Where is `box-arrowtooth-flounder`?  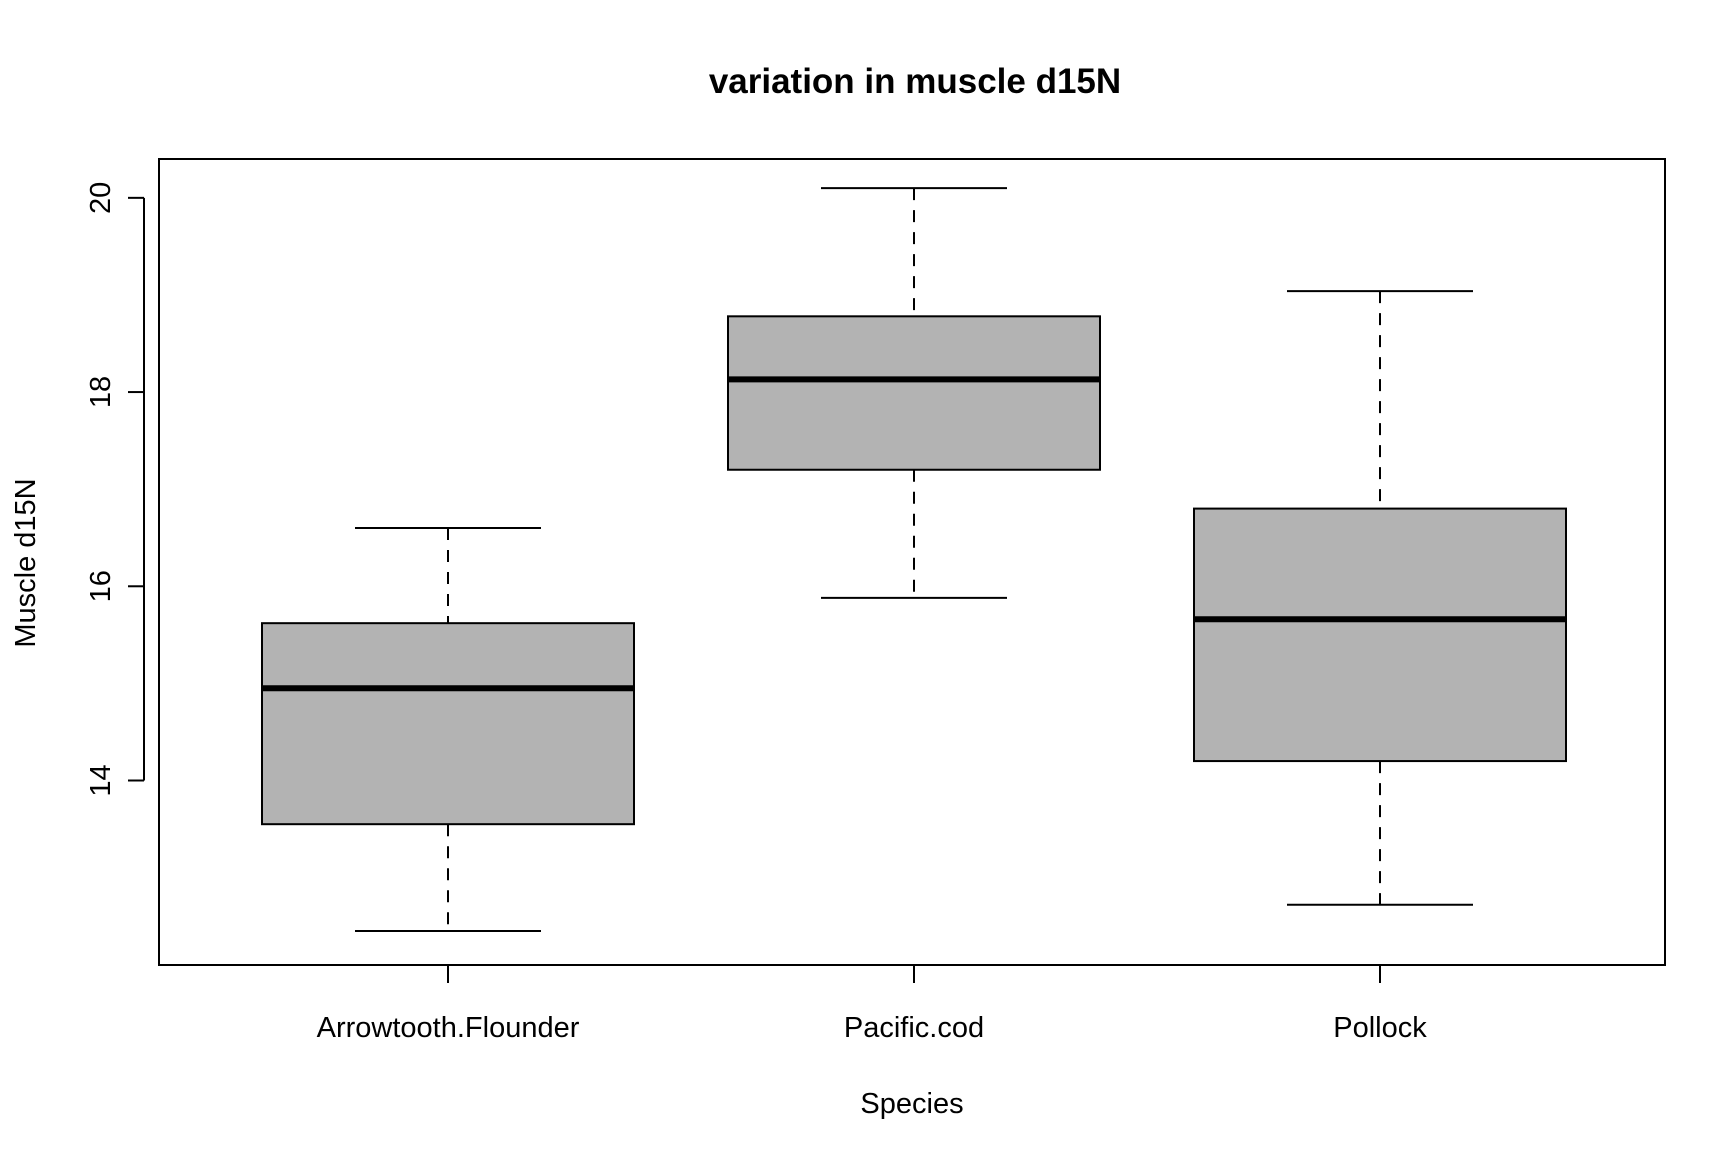 box-arrowtooth-flounder is located at coordinates (448, 730).